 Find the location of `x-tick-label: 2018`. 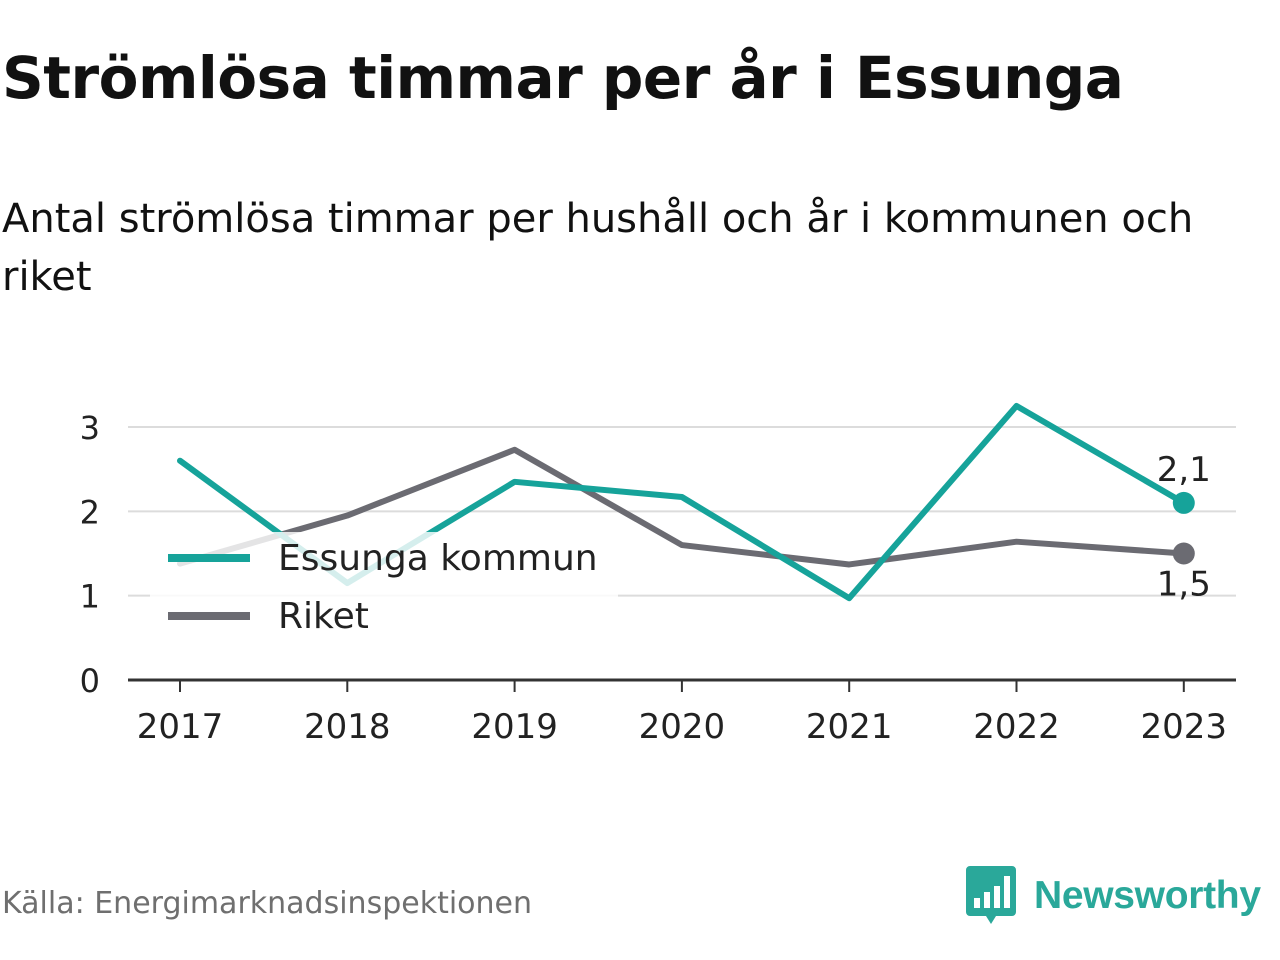

x-tick-label: 2018 is located at coordinates (347, 727).